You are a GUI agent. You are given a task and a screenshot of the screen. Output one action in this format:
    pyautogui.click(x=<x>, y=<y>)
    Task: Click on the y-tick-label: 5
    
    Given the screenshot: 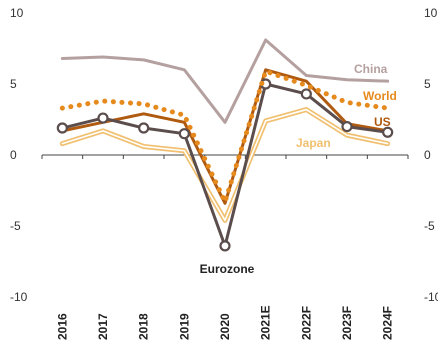 What is the action you would take?
    pyautogui.click(x=13, y=84)
    